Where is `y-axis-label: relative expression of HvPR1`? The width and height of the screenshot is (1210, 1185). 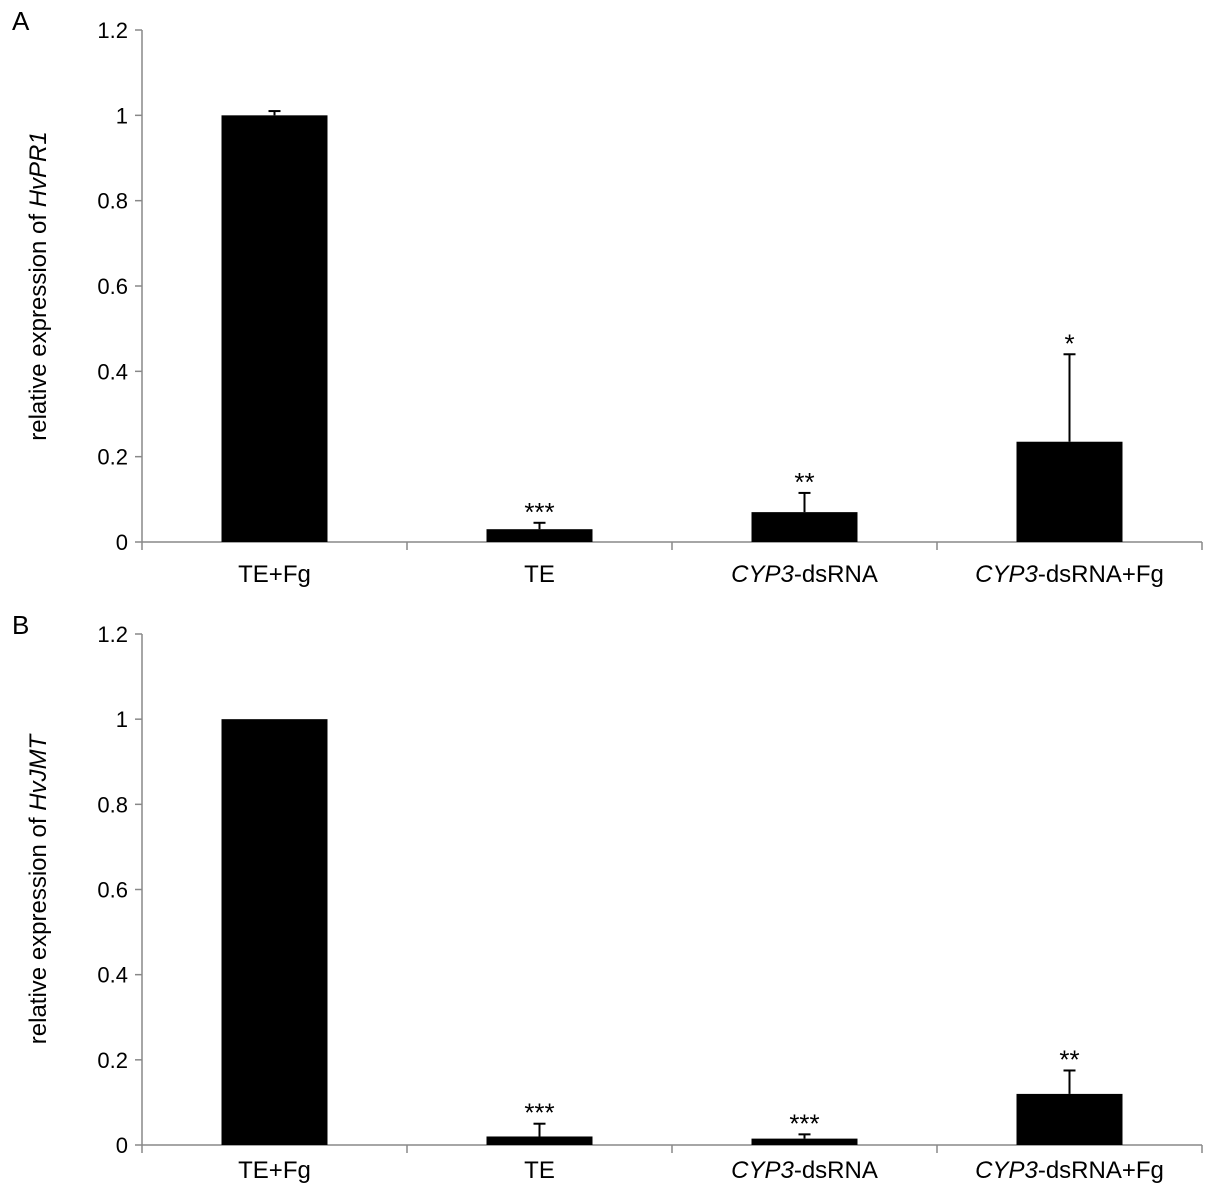
y-axis-label: relative expression of HvPR1 is located at coordinates (38, 285).